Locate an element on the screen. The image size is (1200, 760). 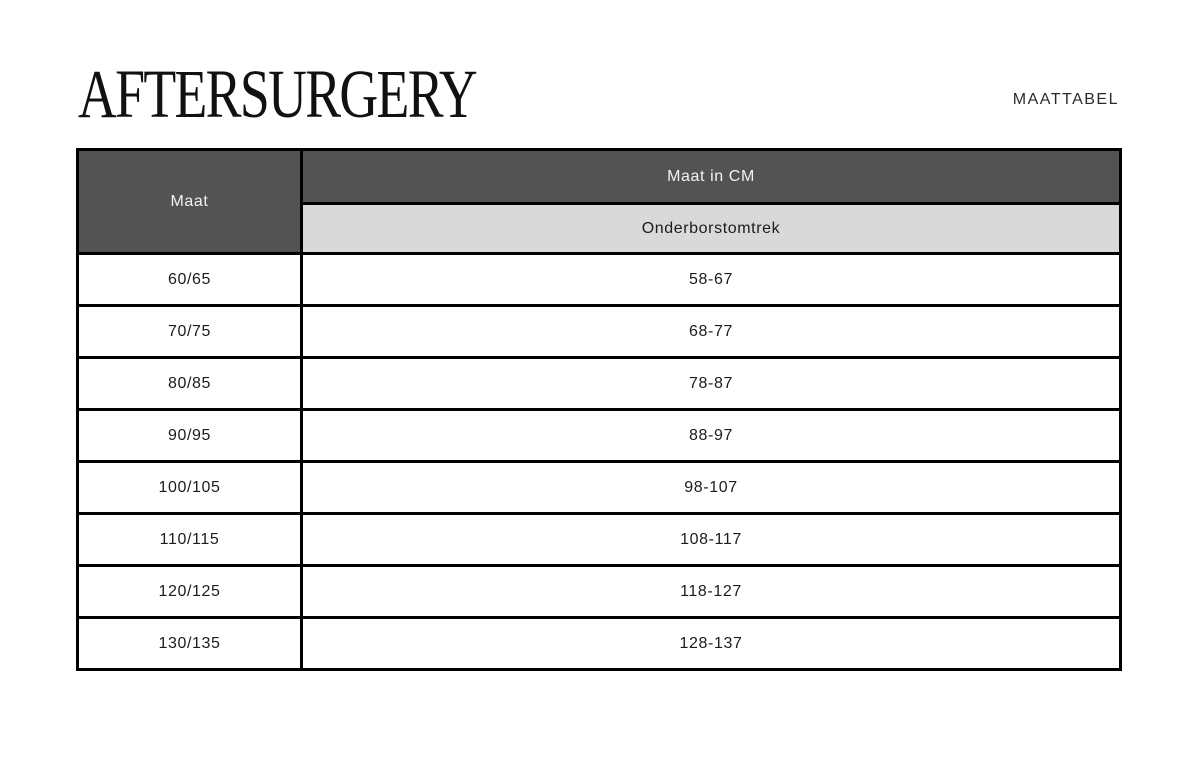
range-cell: 98-107 is located at coordinates (711, 487).